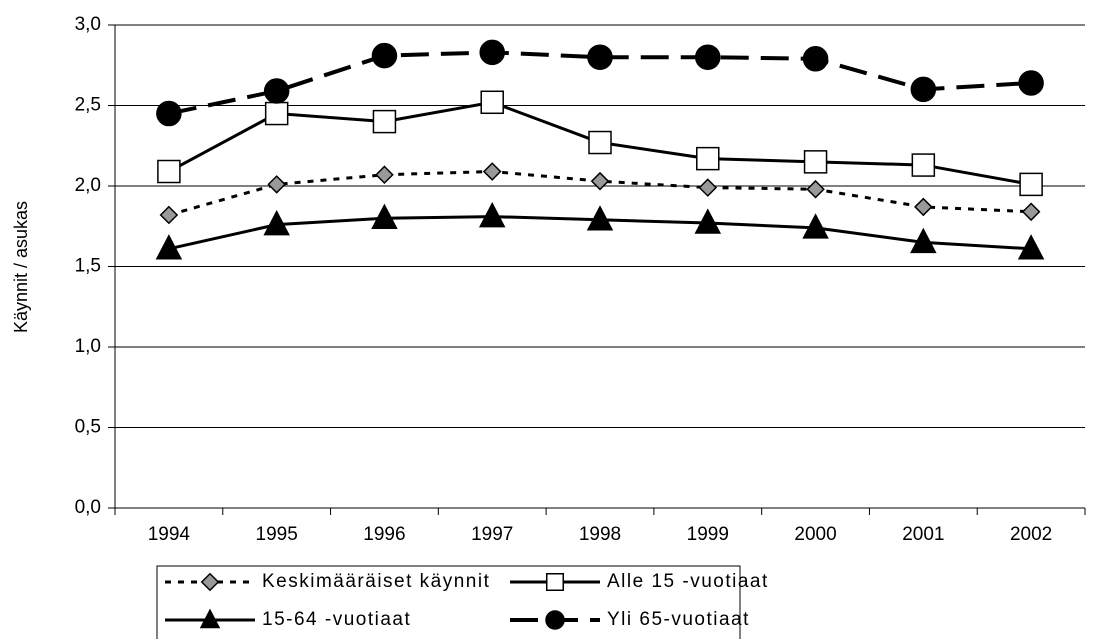 The height and width of the screenshot is (639, 1098). I want to click on x-tick-label: 1995, so click(277, 534).